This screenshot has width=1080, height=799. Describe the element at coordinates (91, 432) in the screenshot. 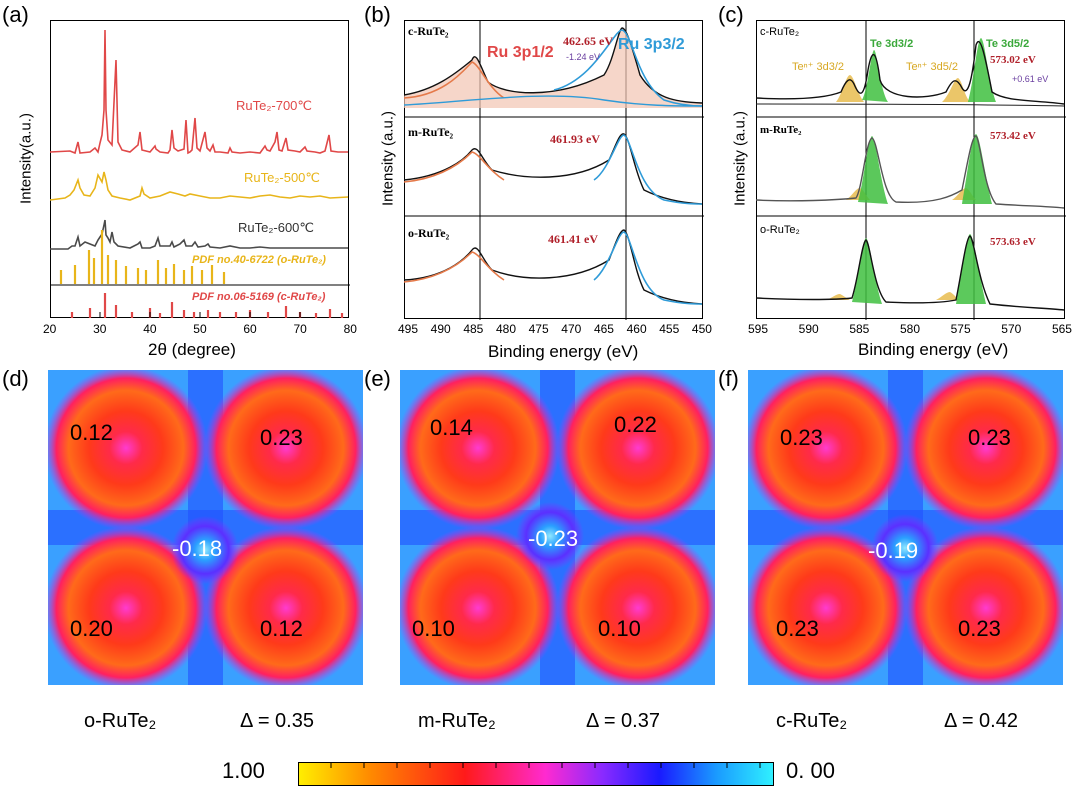

I see `map-o-value-tl: 0.12` at that location.